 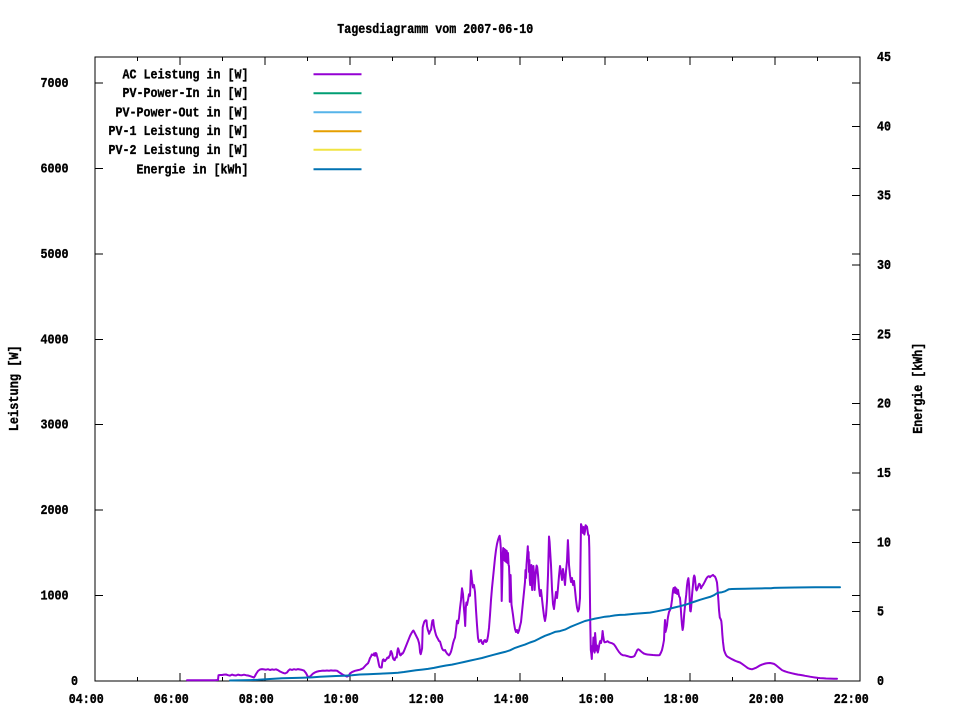 What do you see at coordinates (55, 426) in the screenshot?
I see `svg-text: 3000` at bounding box center [55, 426].